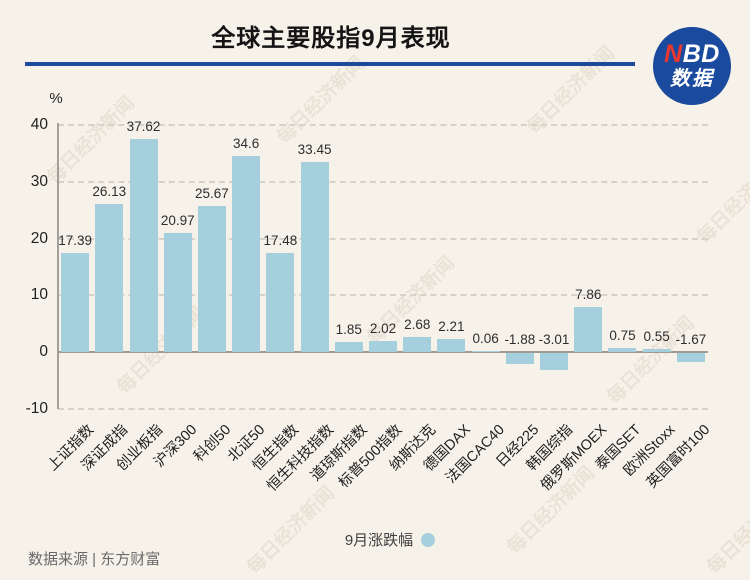 The height and width of the screenshot is (580, 750). Describe the element at coordinates (554, 339) in the screenshot. I see `bar-value-label: -3.01` at that location.